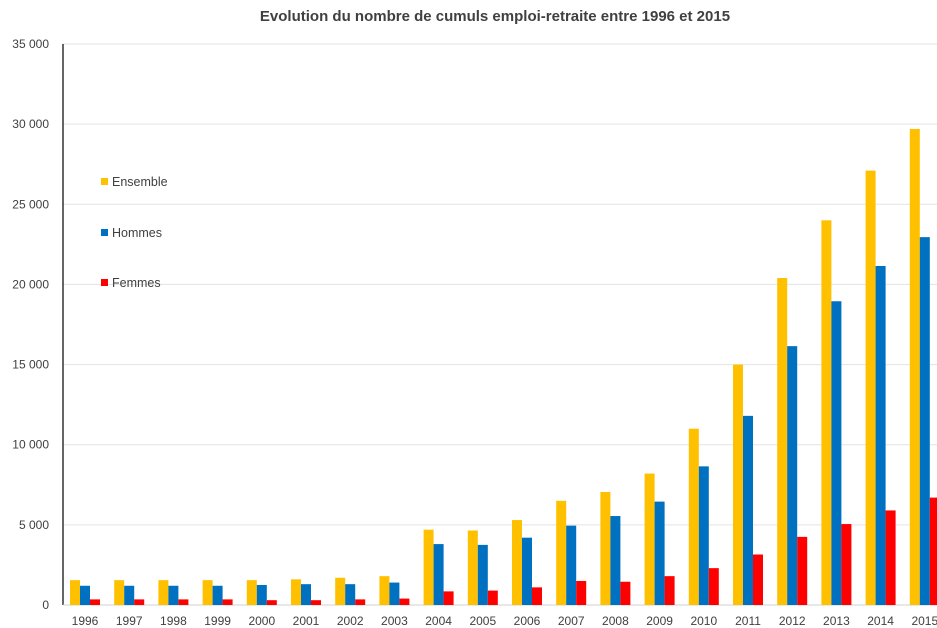 The height and width of the screenshot is (628, 937). What do you see at coordinates (748, 510) in the screenshot?
I see `bar-hommes-2011` at bounding box center [748, 510].